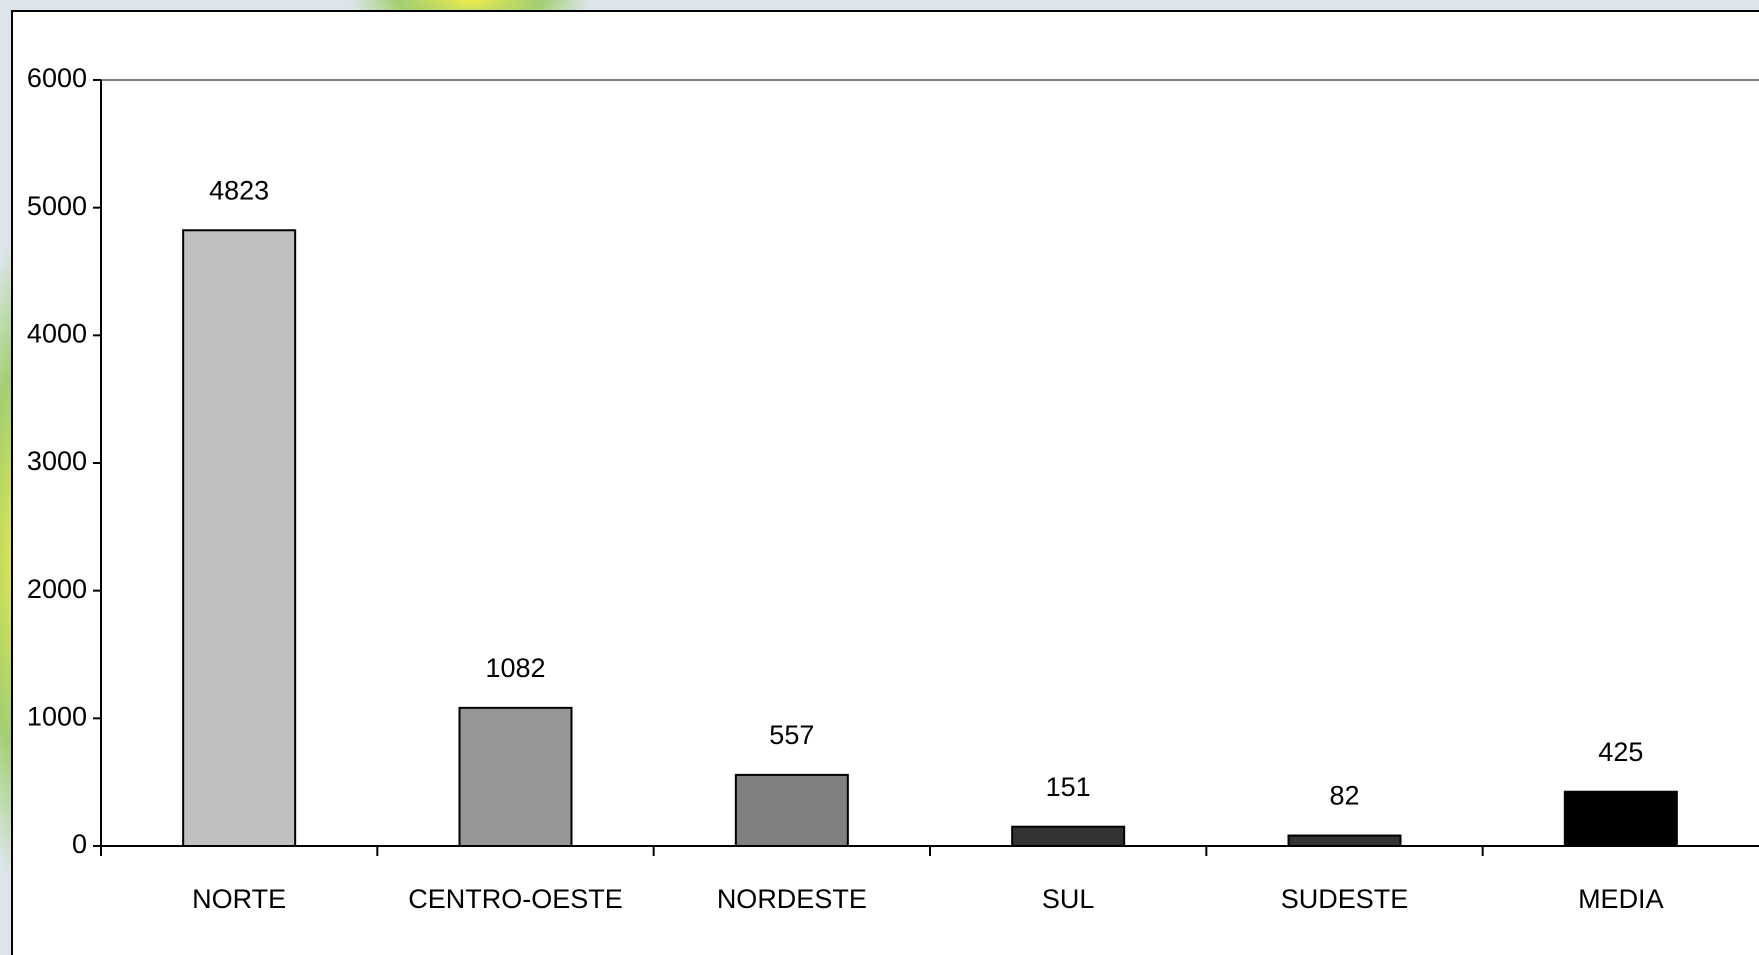 Image resolution: width=1759 pixels, height=955 pixels. Describe the element at coordinates (1068, 787) in the screenshot. I see `data-label: 151` at that location.